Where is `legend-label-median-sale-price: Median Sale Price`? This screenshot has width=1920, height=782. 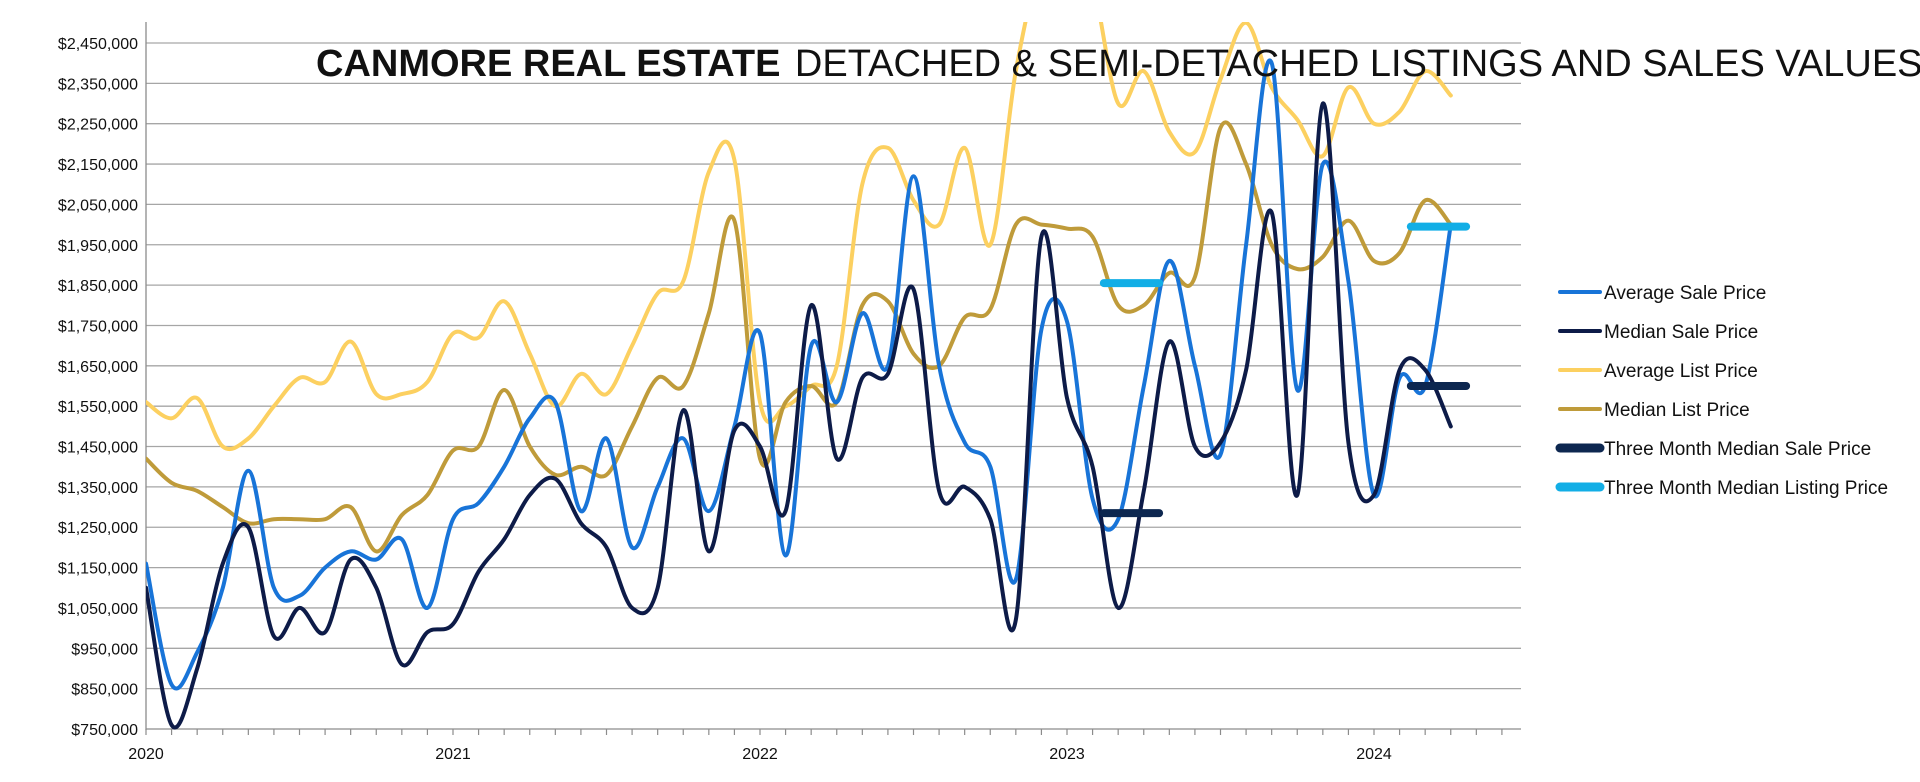
legend-label-median-sale-price: Median Sale Price is located at coordinates (1681, 332).